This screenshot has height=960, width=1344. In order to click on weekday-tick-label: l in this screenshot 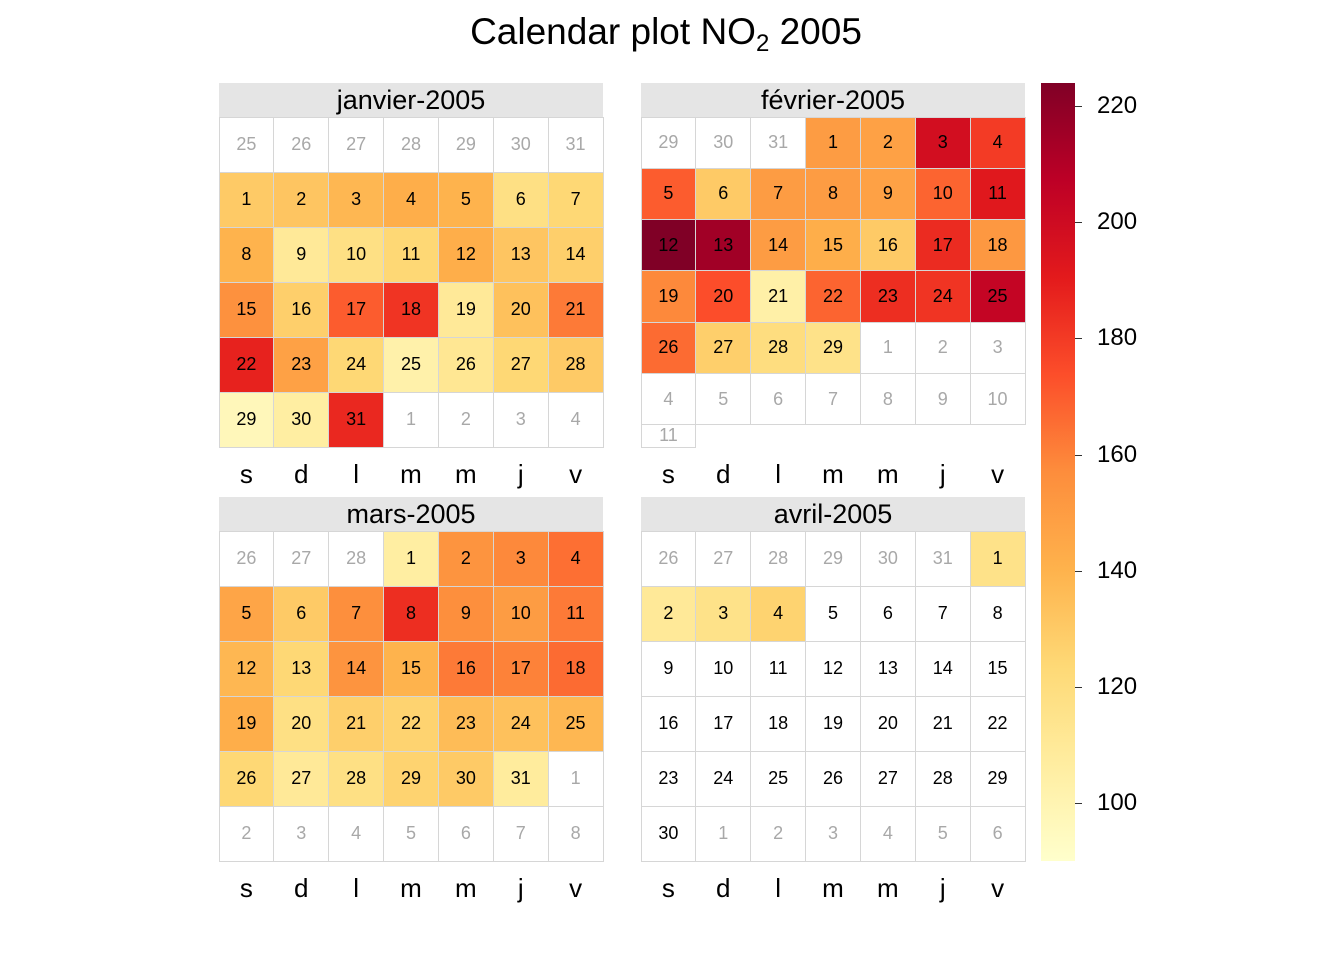, I will do `click(778, 888)`.